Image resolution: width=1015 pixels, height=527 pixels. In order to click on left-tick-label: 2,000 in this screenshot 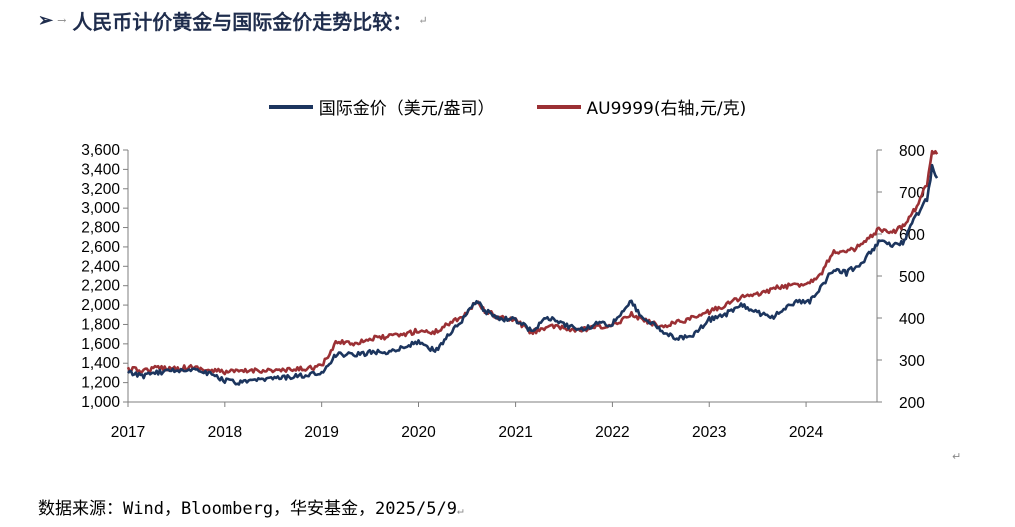, I will do `click(100, 305)`.